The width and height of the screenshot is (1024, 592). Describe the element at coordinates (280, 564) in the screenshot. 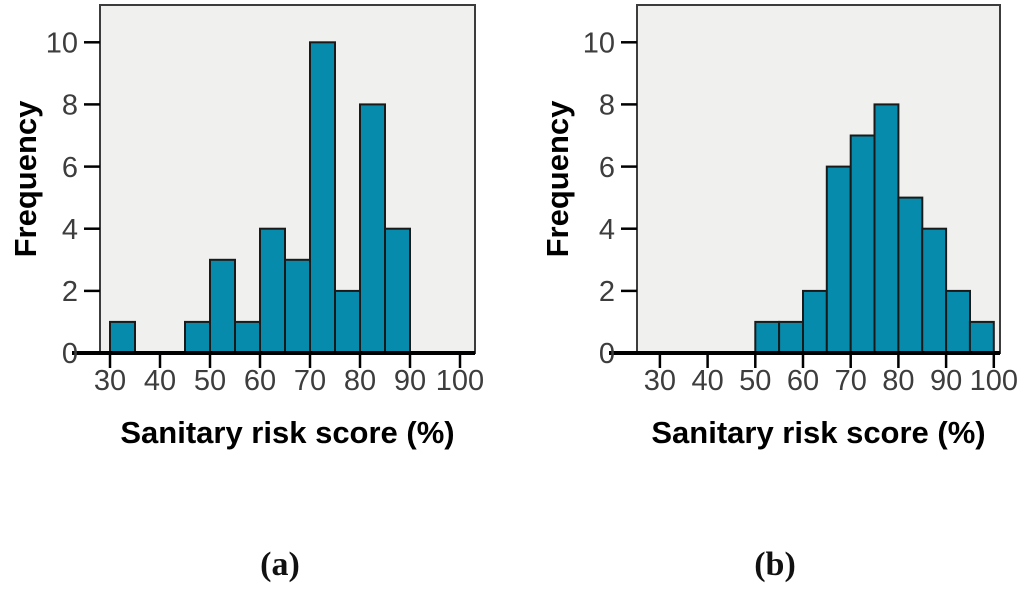

I see `subfigure-a-caption: (a)` at that location.